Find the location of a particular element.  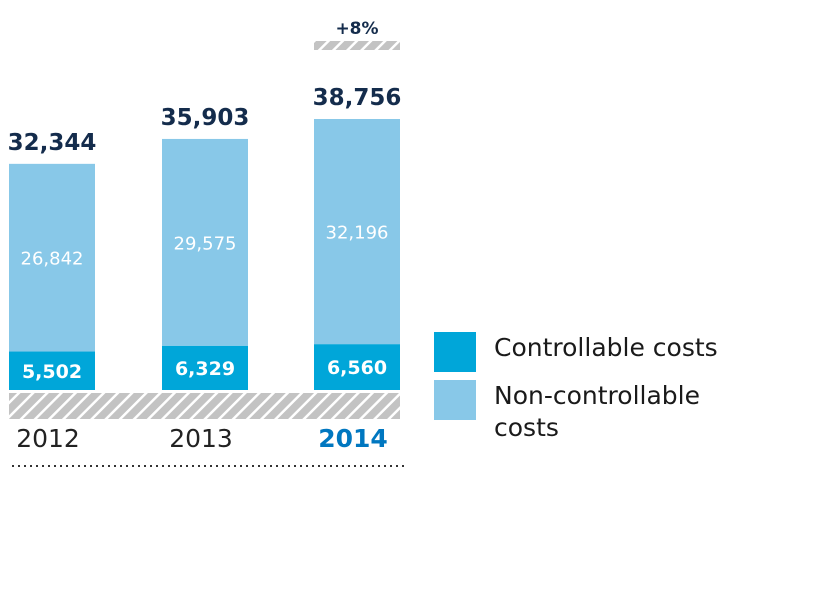

legend-label: Non-controllable costs is located at coordinates (597, 411).